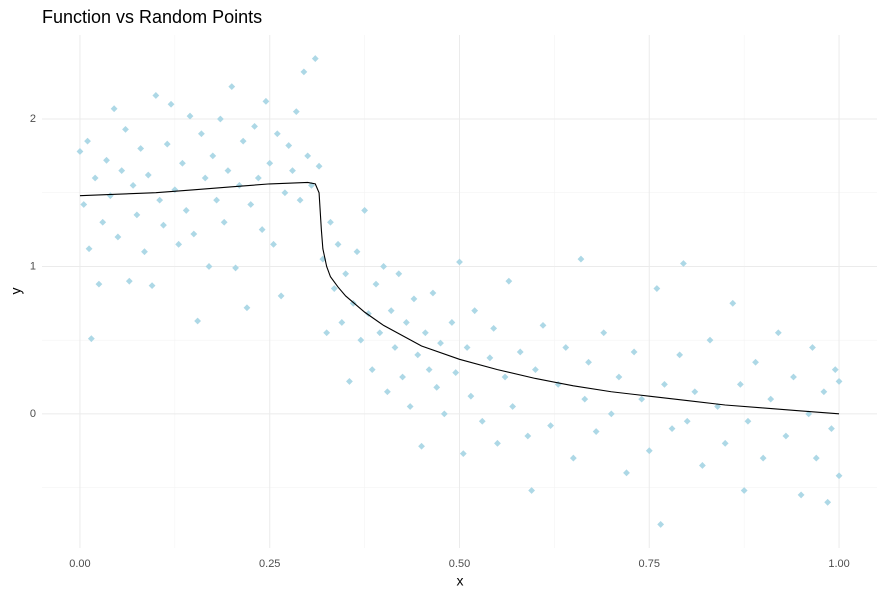  What do you see at coordinates (838, 564) in the screenshot?
I see `x-tick-label: 1.00` at bounding box center [838, 564].